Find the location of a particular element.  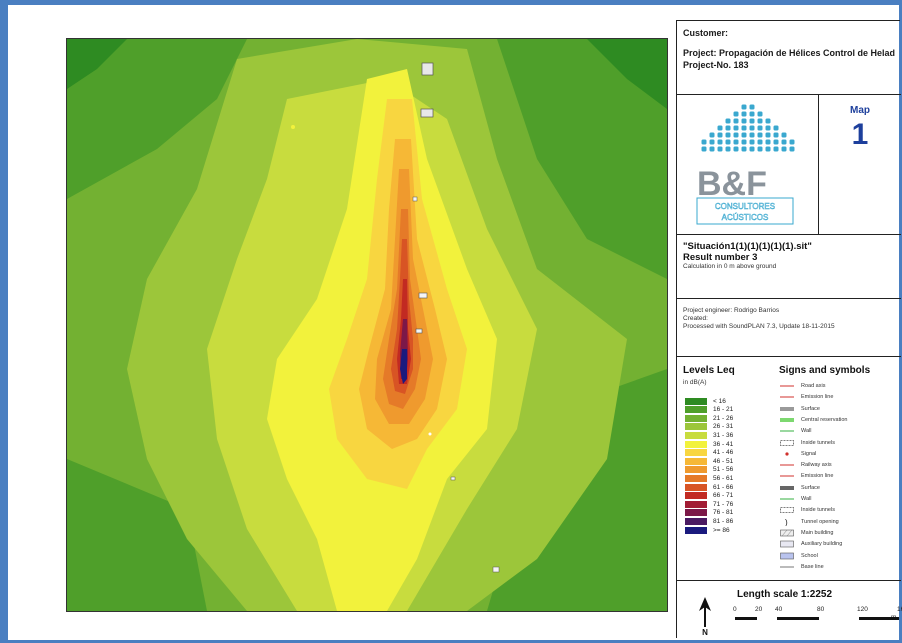

legend-title: Levels Leq is located at coordinates (709, 370).